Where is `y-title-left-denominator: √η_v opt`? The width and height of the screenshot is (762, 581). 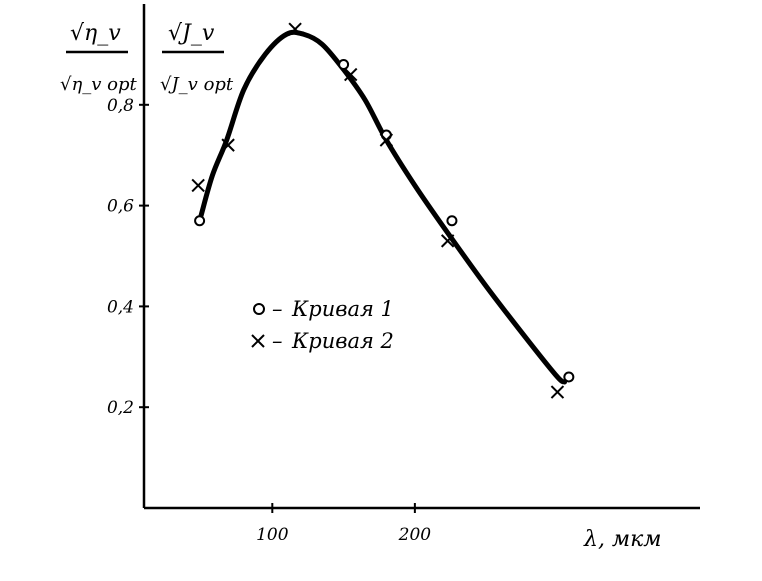
y-title-left-denominator: √η_v opt is located at coordinates (99, 84).